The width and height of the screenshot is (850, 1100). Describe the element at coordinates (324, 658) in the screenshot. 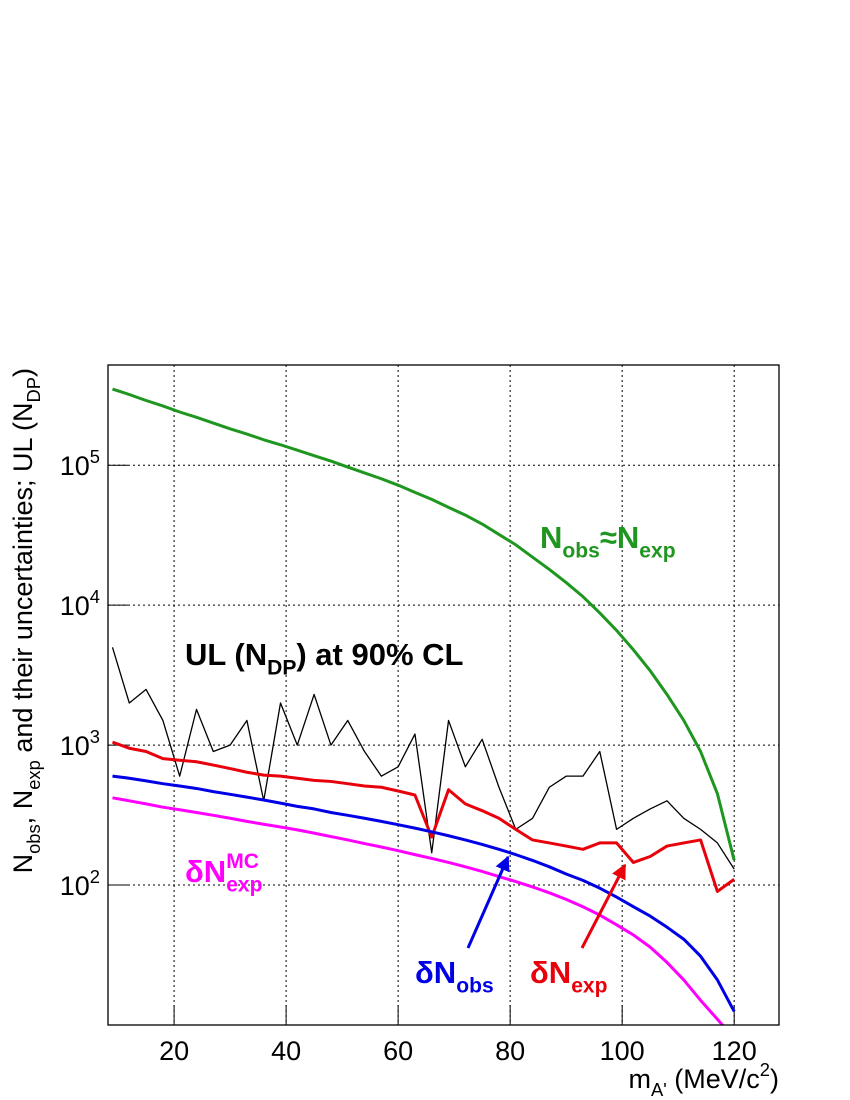

I see `annotation: UL (NDP) at 90% CL` at that location.